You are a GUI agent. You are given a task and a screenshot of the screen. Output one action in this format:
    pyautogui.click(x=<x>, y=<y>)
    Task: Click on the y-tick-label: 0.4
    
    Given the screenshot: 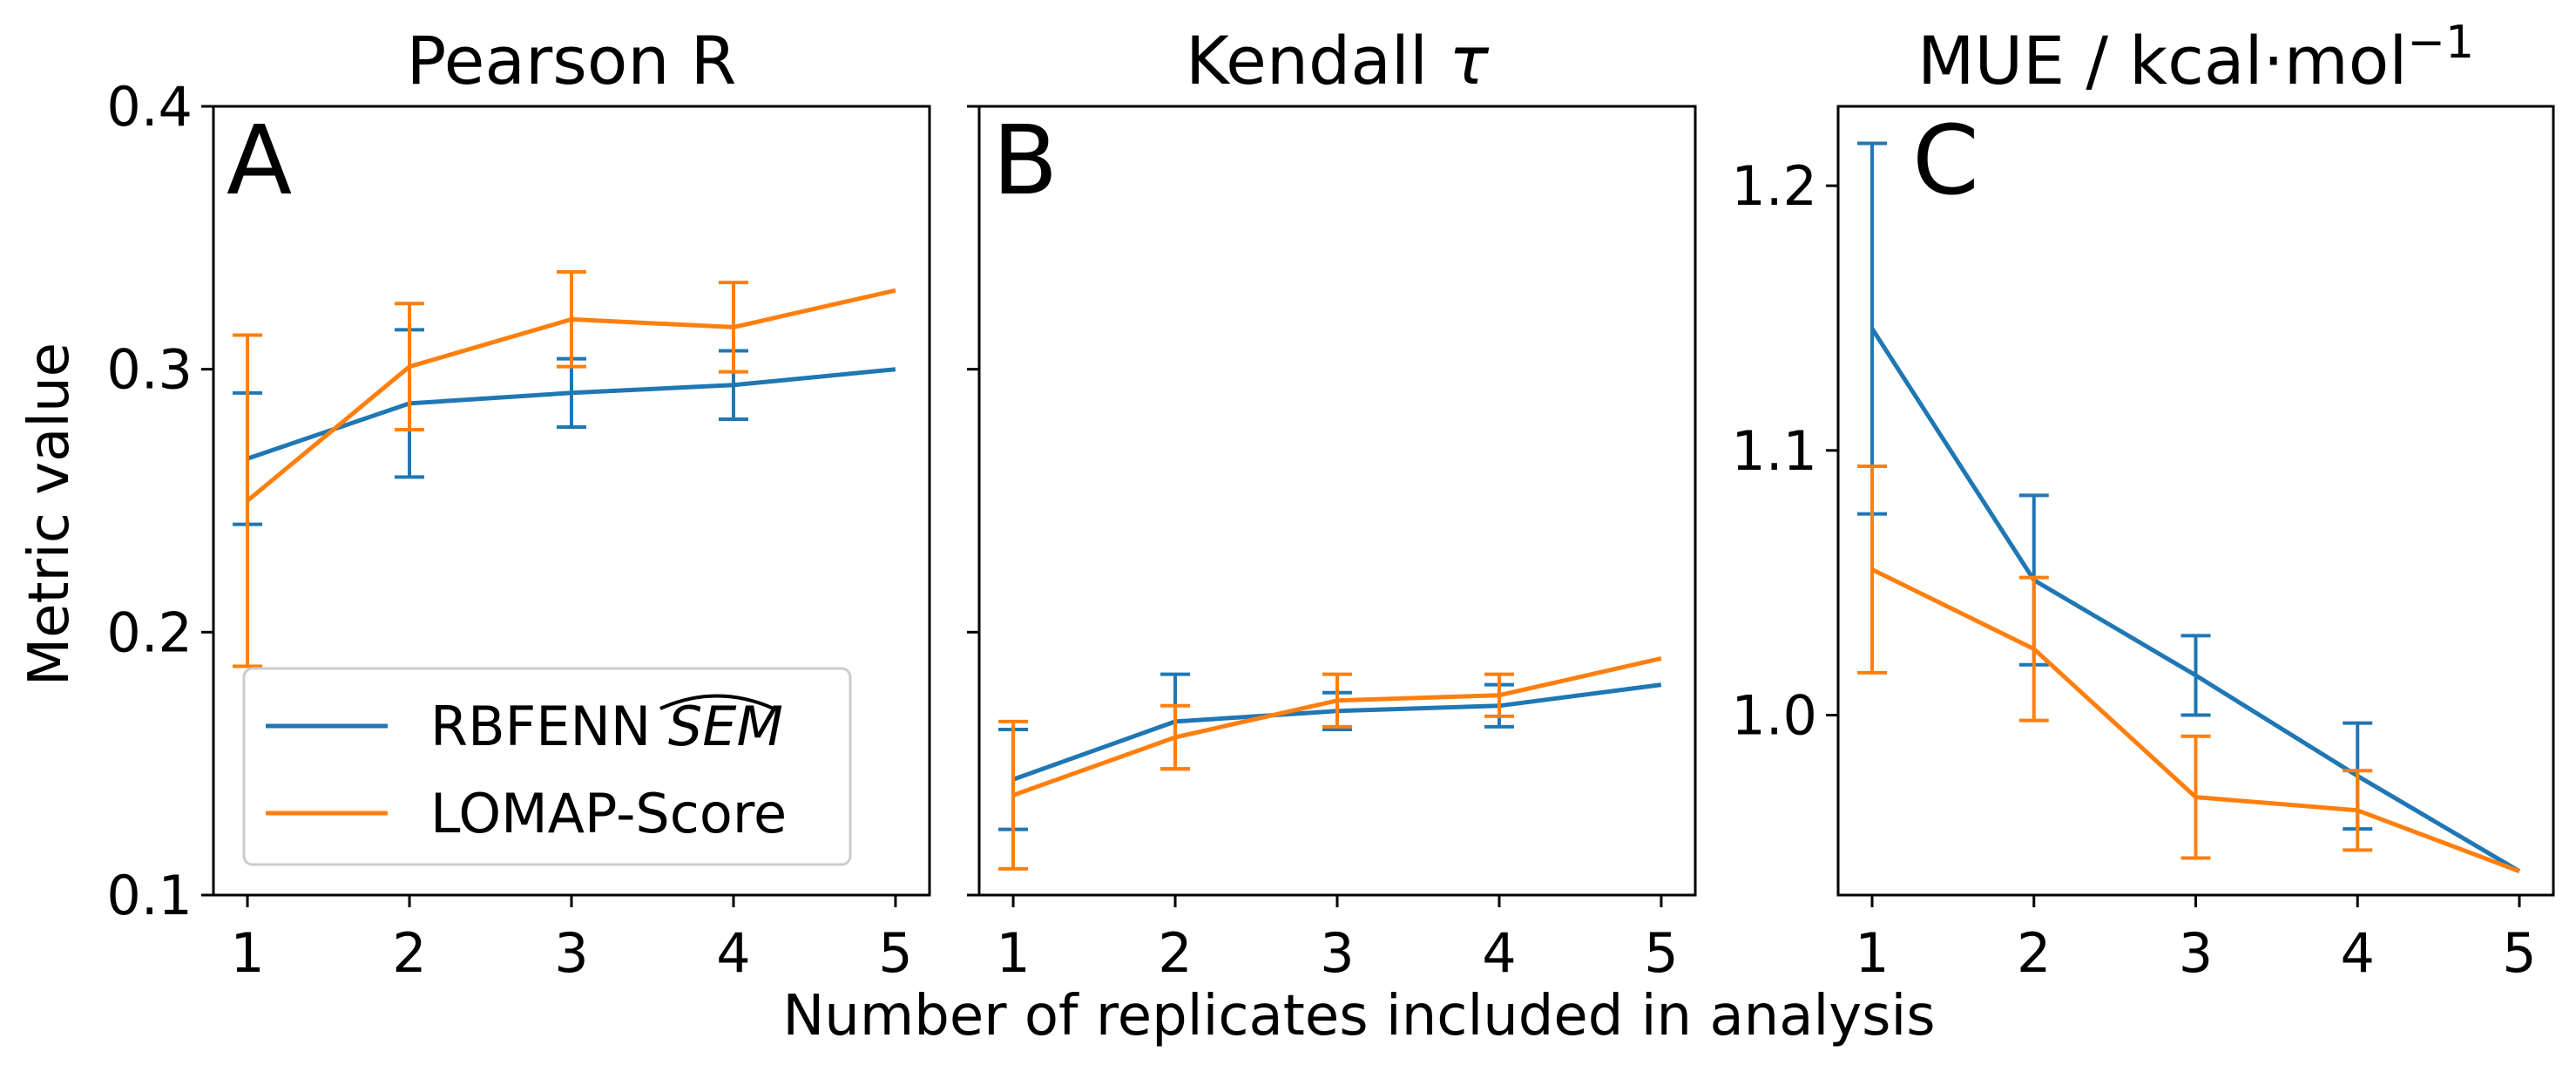 What is the action you would take?
    pyautogui.click(x=149, y=107)
    